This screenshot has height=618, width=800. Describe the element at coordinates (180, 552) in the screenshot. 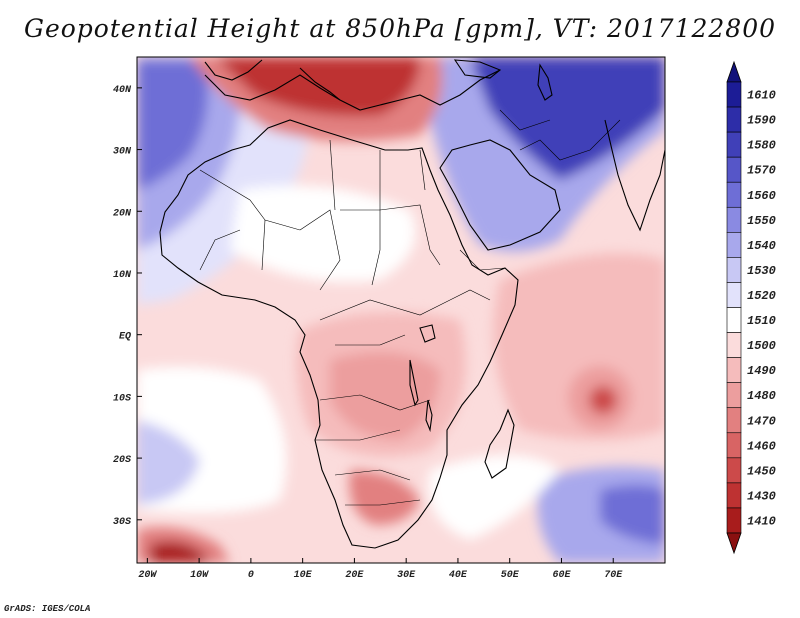

I see `red-southwest-corner` at that location.